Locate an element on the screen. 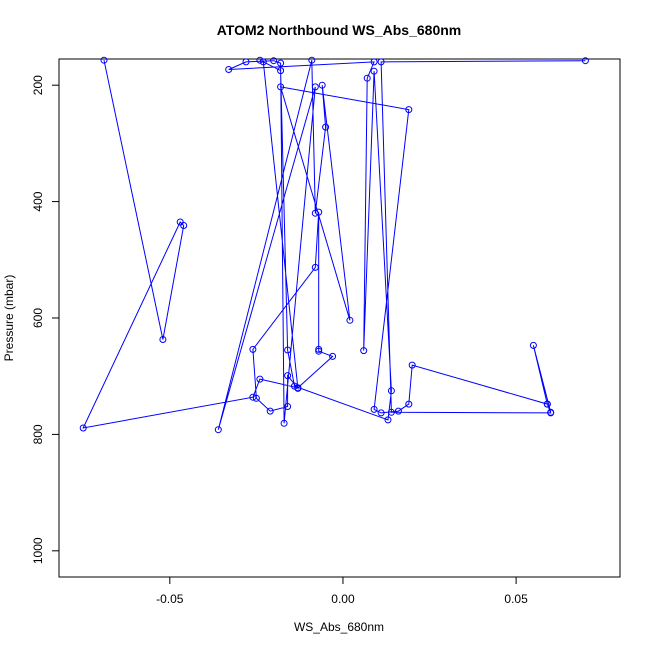  x-axis-label: WS_Abs_680nm is located at coordinates (339, 627).